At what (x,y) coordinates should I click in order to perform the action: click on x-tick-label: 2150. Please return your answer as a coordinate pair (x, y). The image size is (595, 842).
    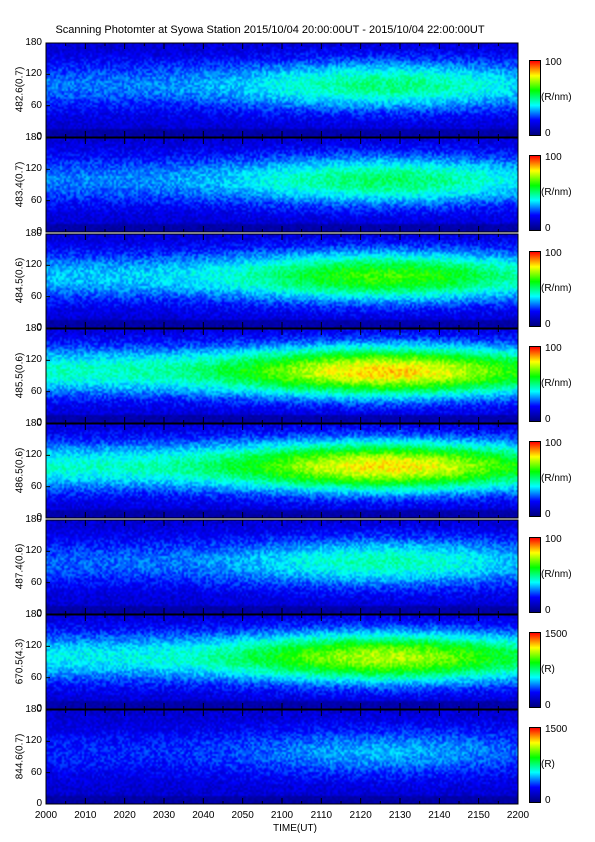
    Looking at the image, I should click on (478, 815).